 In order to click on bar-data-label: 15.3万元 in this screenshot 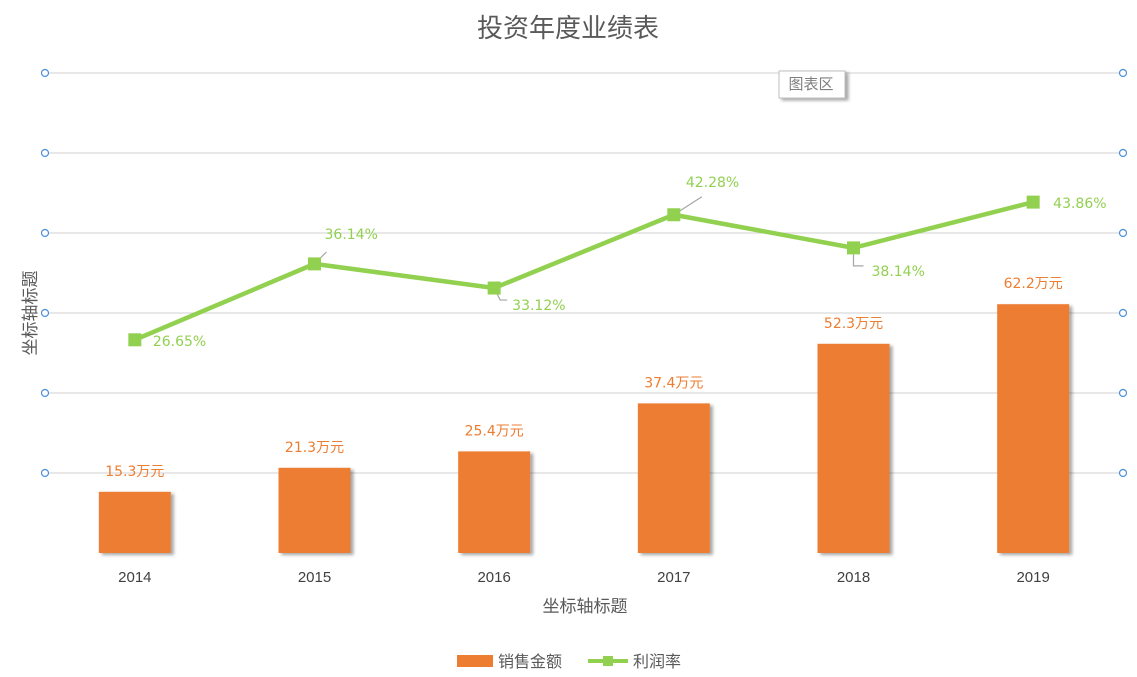, I will do `click(134, 472)`.